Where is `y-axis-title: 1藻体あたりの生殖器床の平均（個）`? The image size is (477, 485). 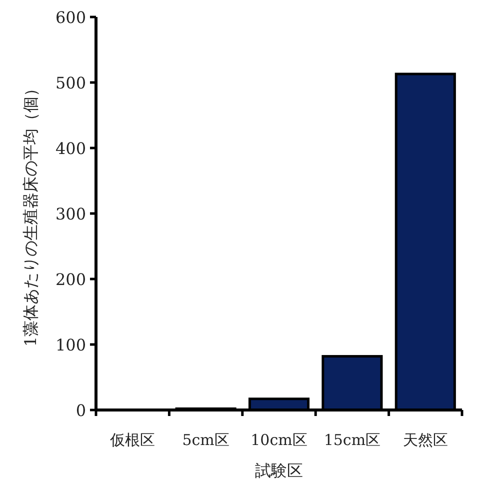 y-axis-title: 1藻体あたりの生殖器床の平均（個） is located at coordinates (30, 213).